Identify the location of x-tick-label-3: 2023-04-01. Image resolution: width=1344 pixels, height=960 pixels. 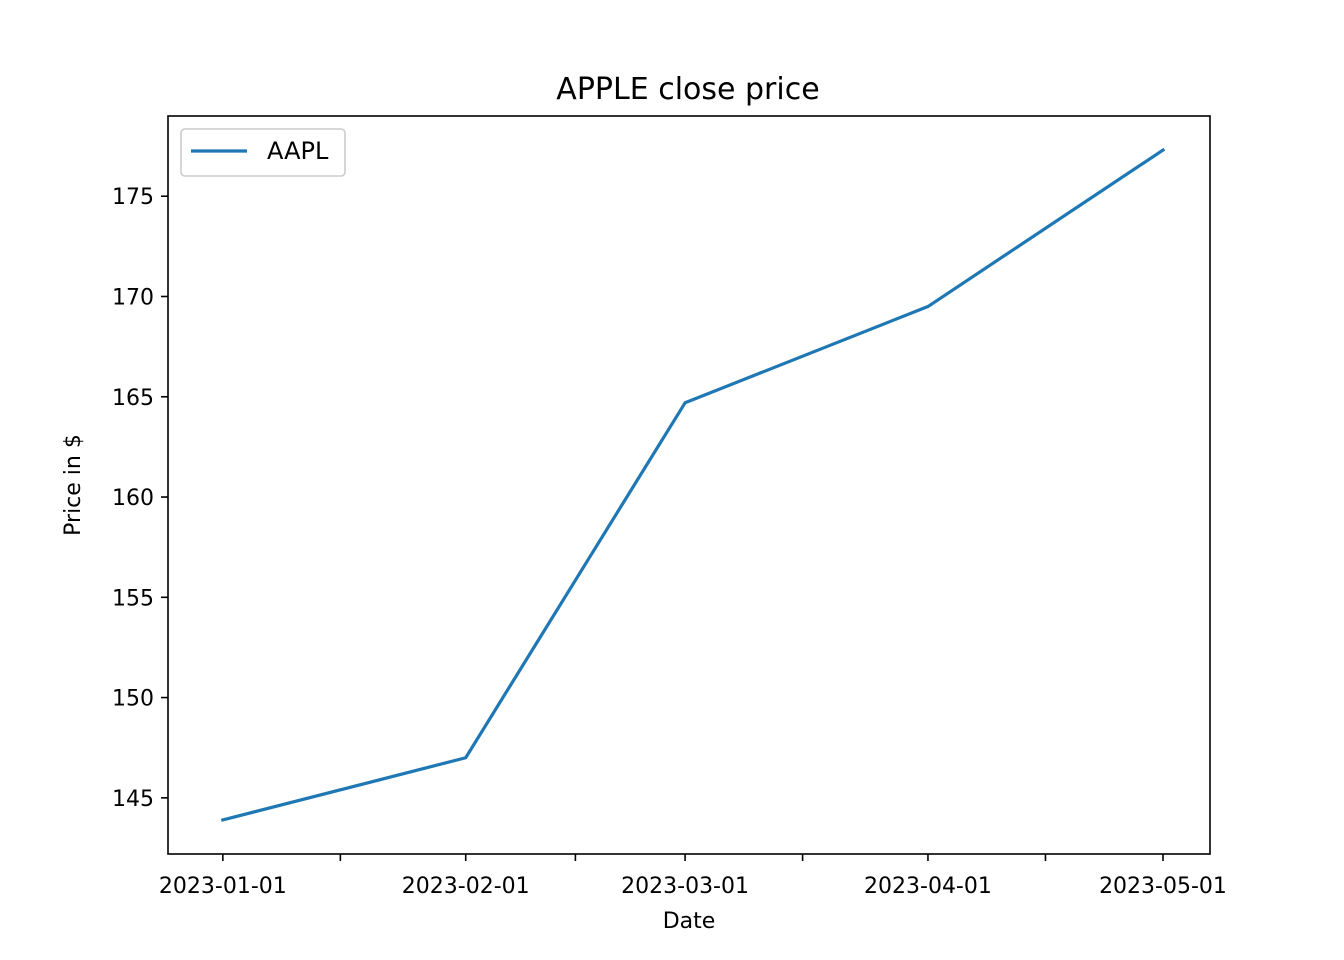
(928, 886).